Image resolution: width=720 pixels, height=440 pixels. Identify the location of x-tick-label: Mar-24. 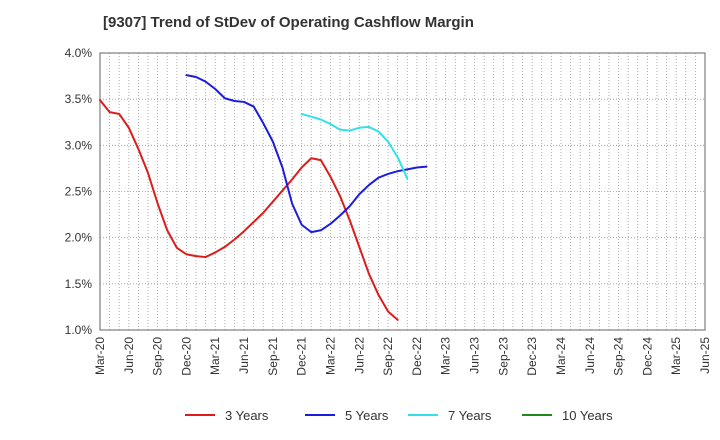
(561, 356).